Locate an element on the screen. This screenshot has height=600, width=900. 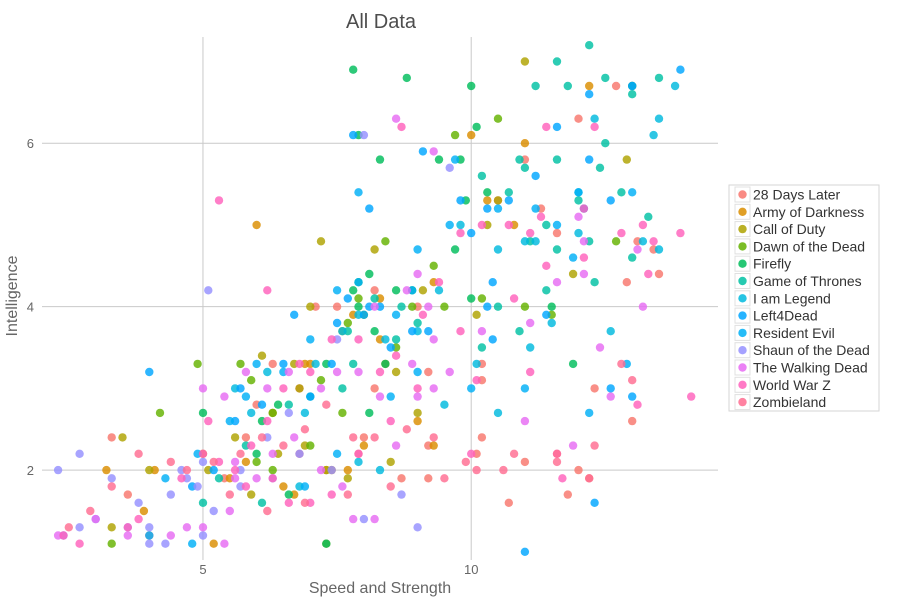
legend-label-7: I am Legend is located at coordinates (792, 298).